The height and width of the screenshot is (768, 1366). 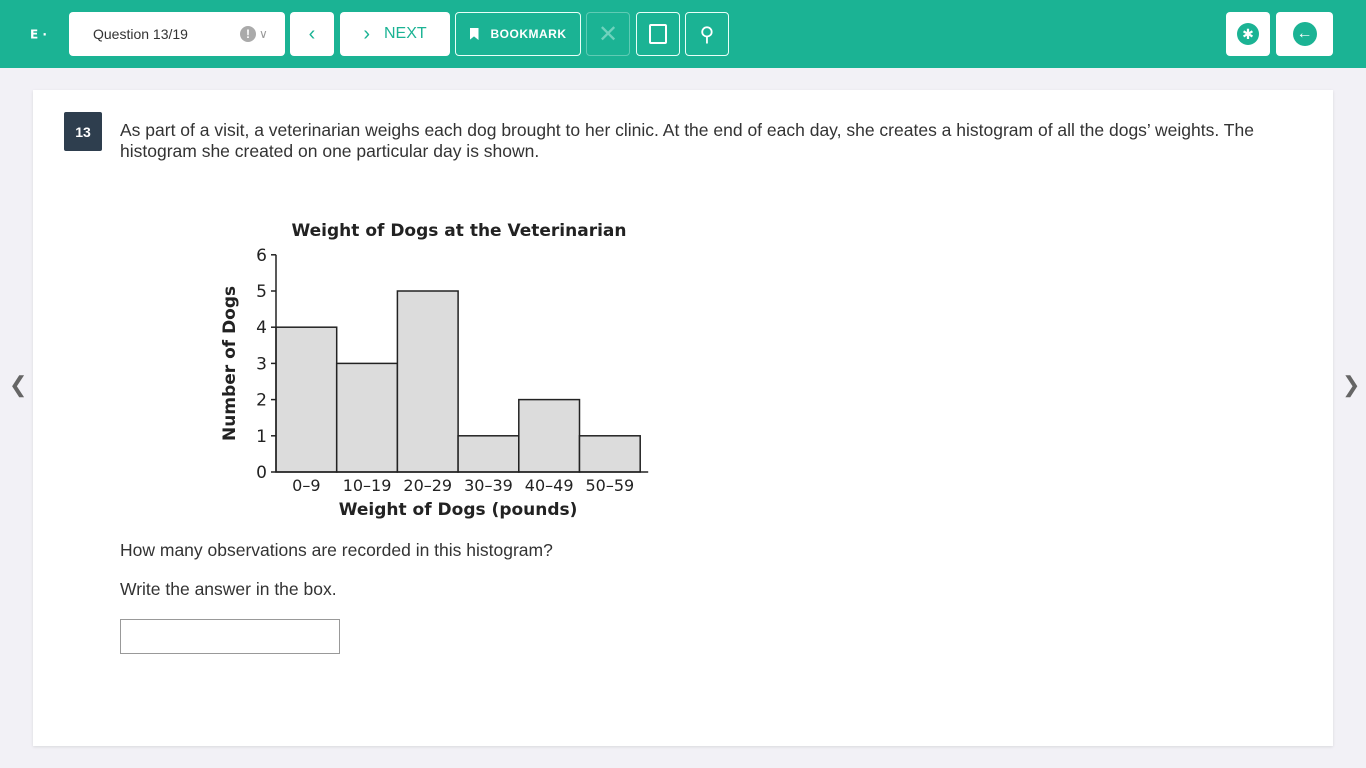 I want to click on previous-button: ‹, so click(x=312, y=34).